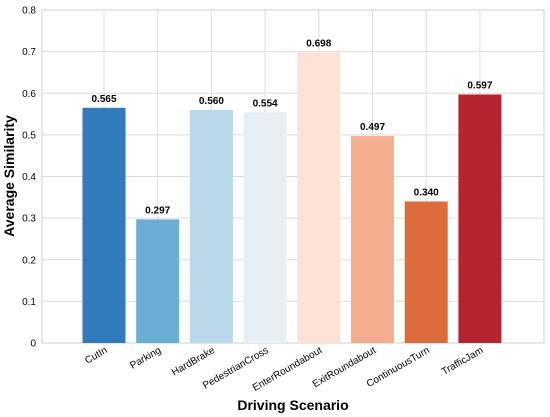 Image resolution: width=550 pixels, height=417 pixels. Describe the element at coordinates (372, 239) in the screenshot. I see `bar-exitroundabout` at that location.